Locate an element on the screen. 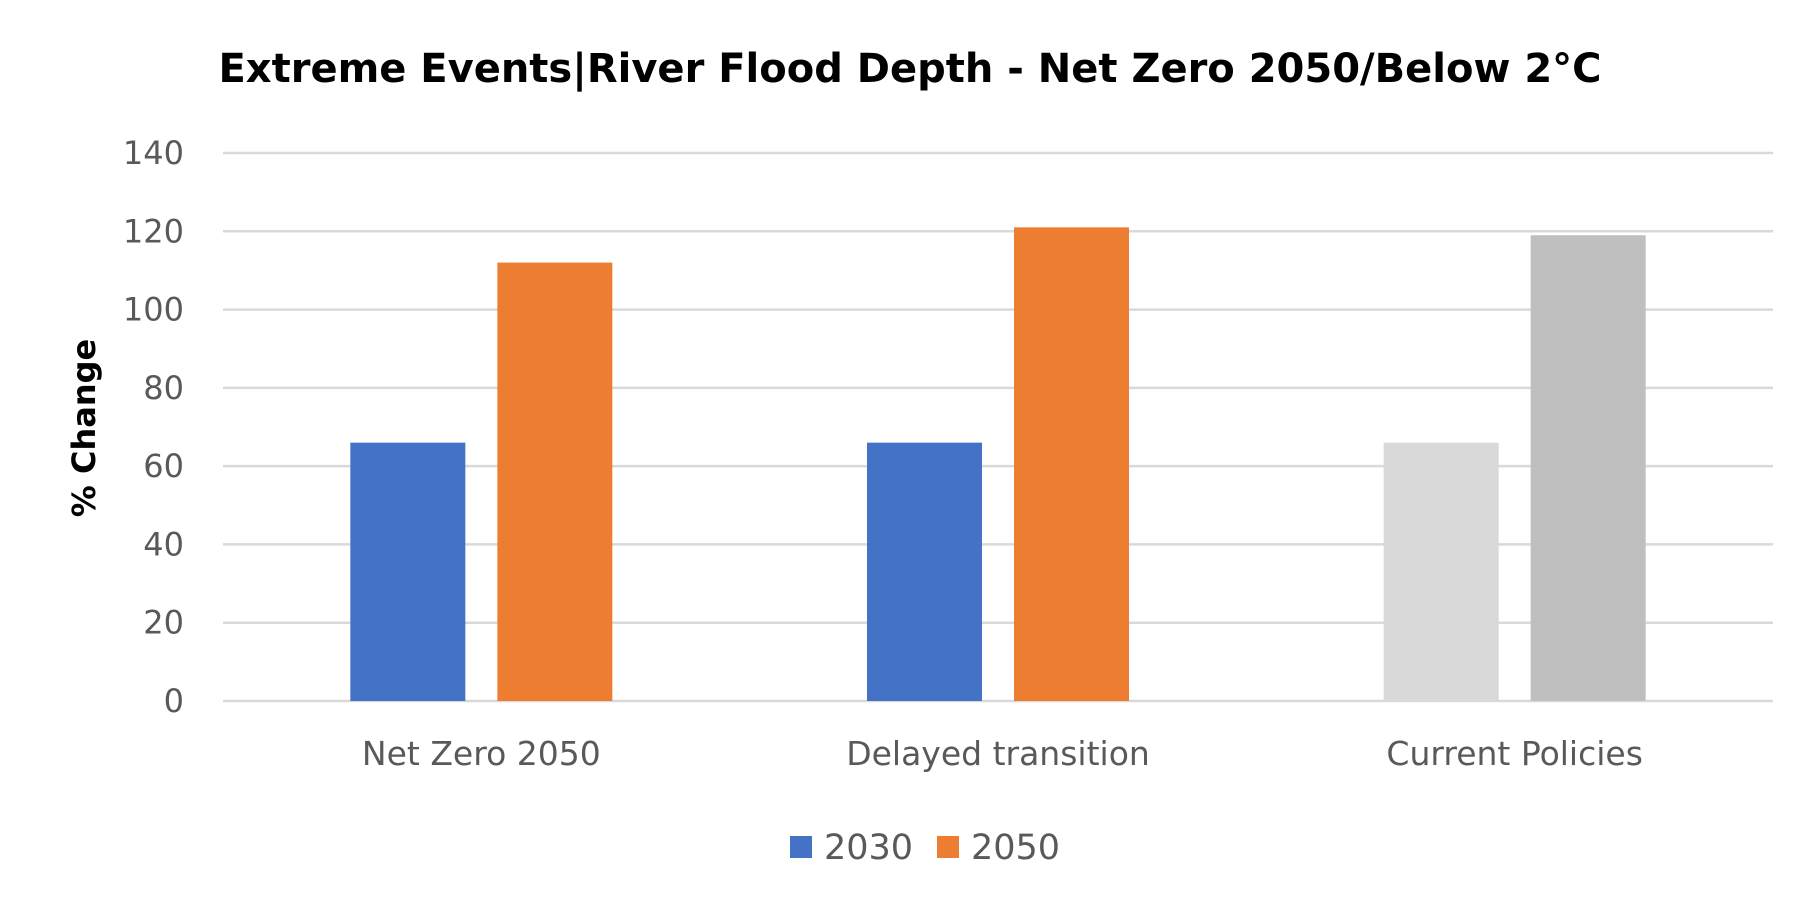 This screenshot has height=909, width=1819. y-tick-label: 100 is located at coordinates (153, 310).